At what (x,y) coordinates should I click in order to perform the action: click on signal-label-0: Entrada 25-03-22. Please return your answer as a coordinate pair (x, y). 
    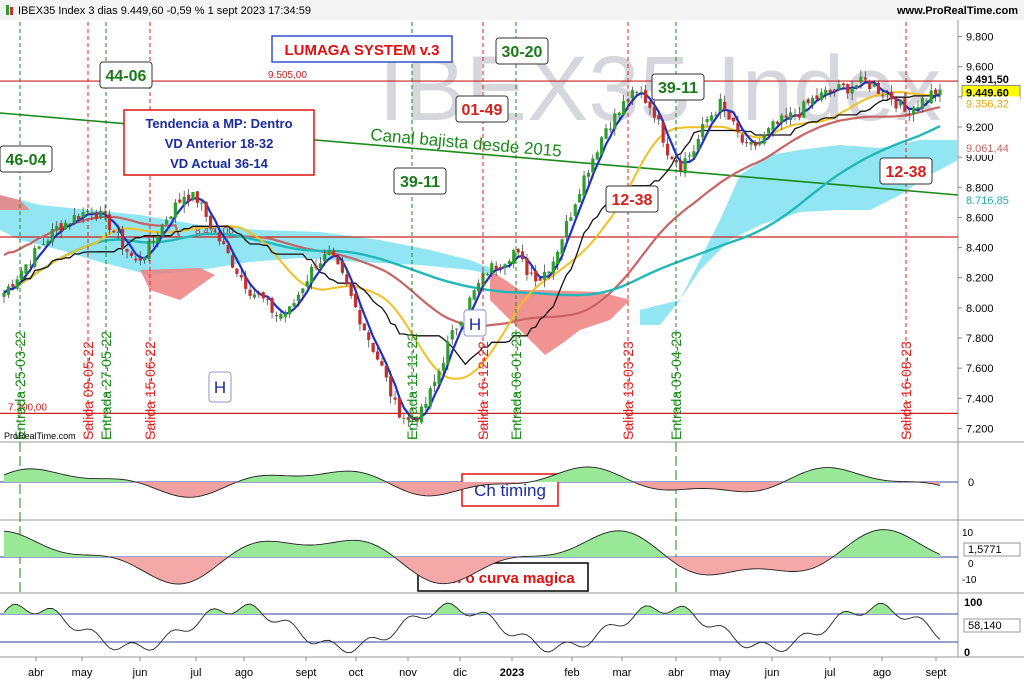
    Looking at the image, I should click on (20, 385).